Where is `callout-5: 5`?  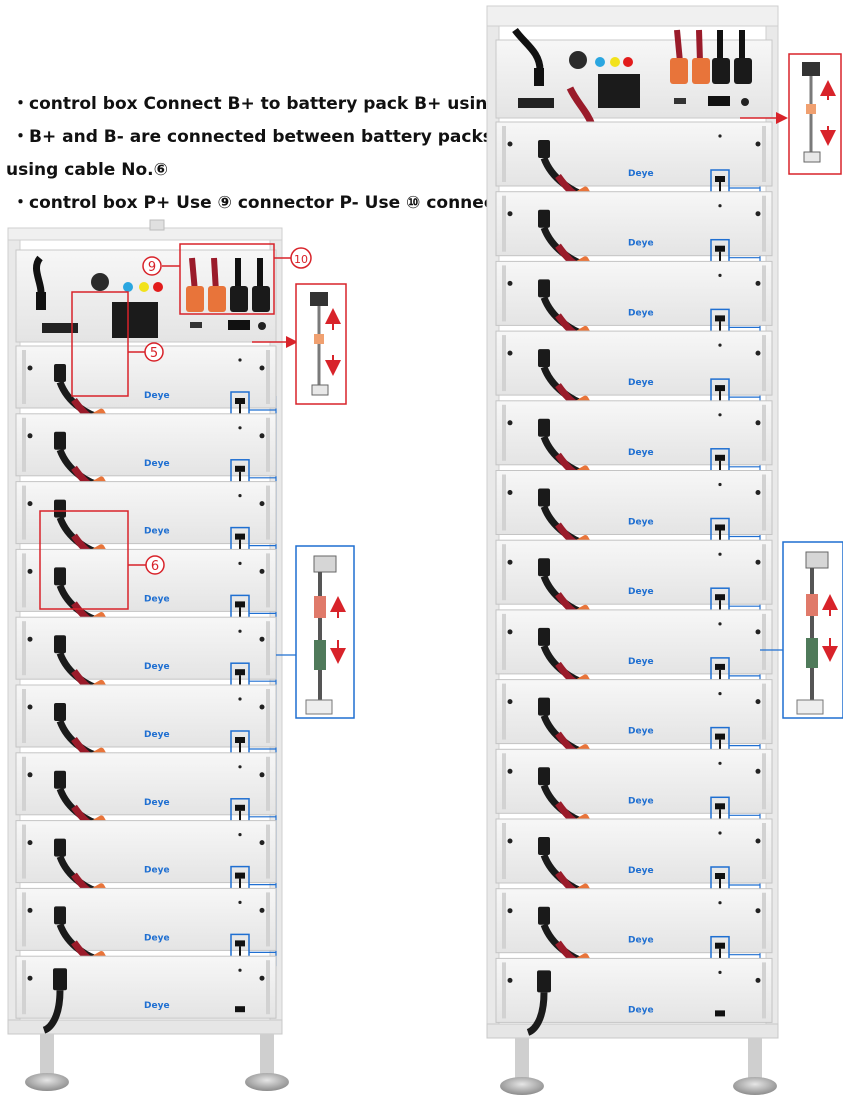
callout-5: 5 is located at coordinates (154, 353).